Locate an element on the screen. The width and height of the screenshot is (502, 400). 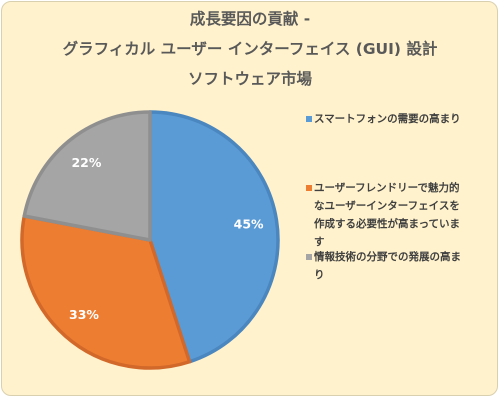
chart-title-line-2: グラフィカル ユーザー インターフェイス (GUI) 設計 is located at coordinates (250, 49).